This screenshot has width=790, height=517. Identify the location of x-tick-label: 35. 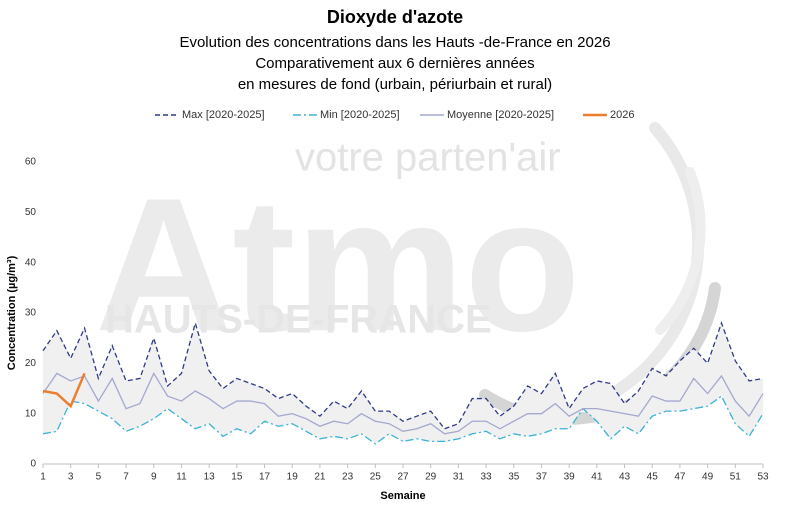
(514, 477).